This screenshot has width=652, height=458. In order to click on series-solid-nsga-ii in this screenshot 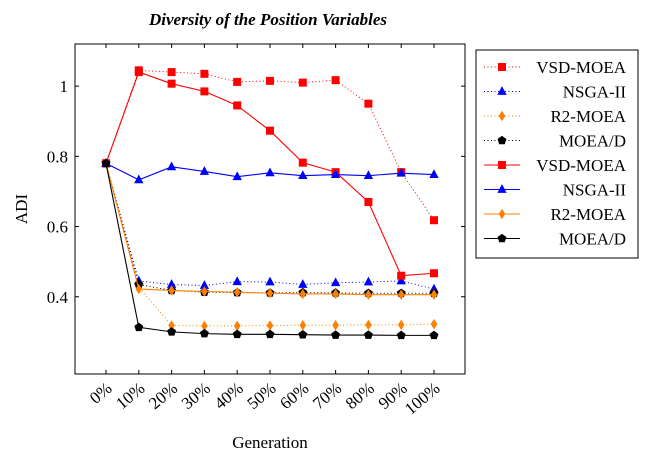, I will do `click(270, 171)`.